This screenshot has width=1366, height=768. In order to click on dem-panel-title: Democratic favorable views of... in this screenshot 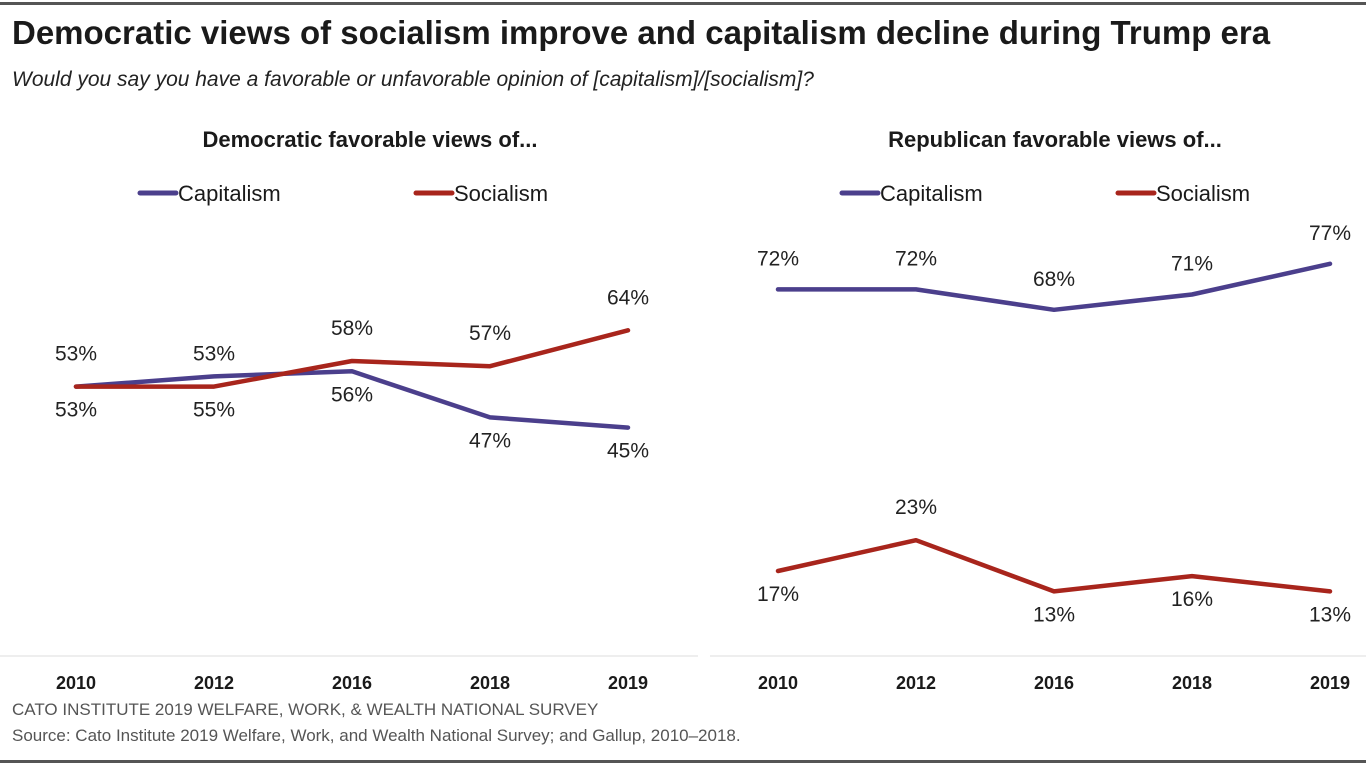, I will do `click(369, 139)`.